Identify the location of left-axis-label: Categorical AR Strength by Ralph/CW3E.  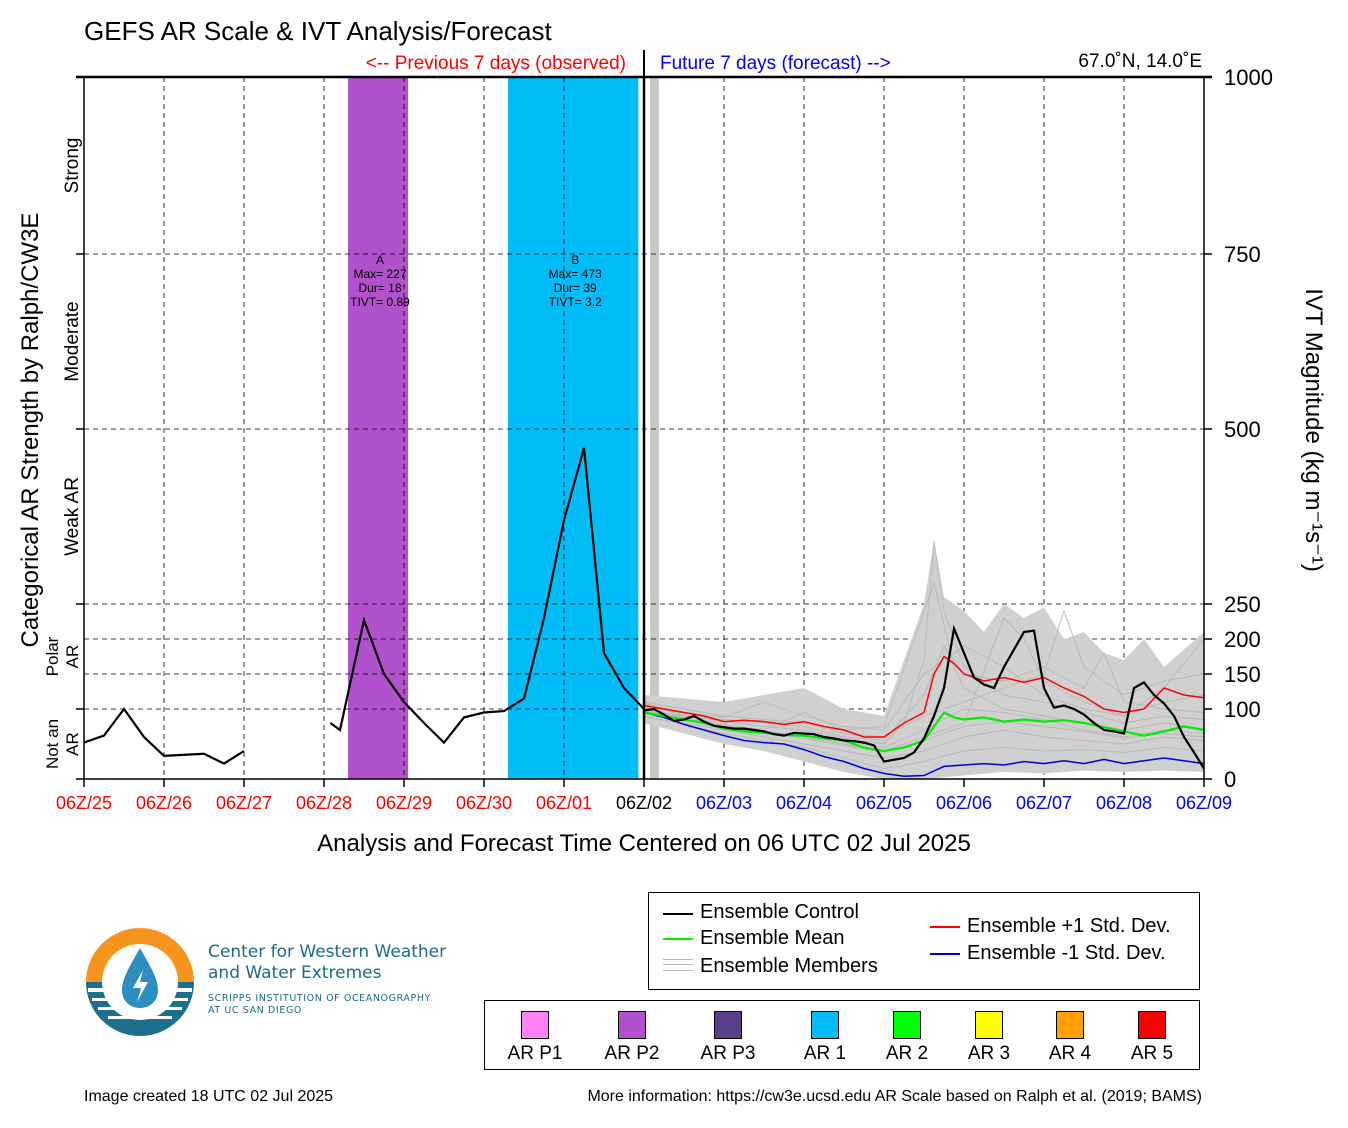
(30, 430).